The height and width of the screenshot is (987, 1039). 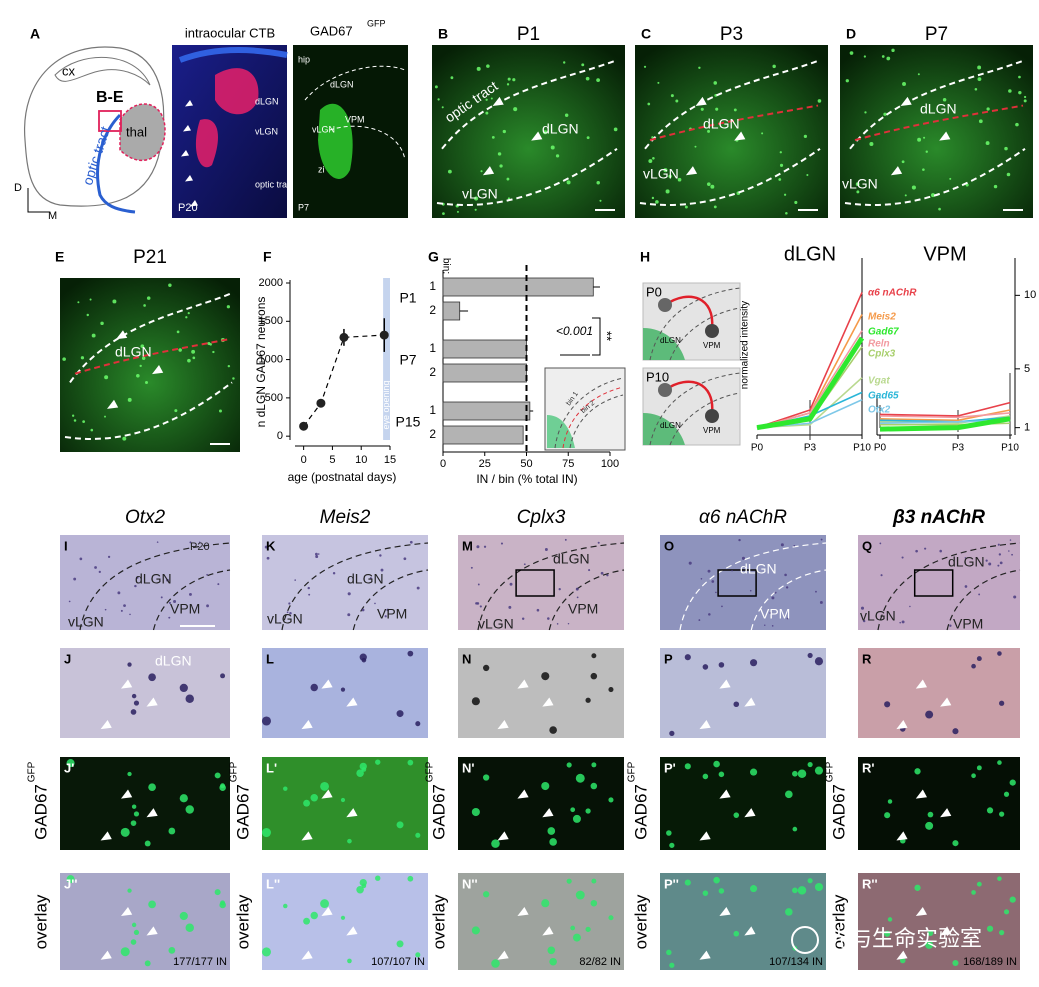 What do you see at coordinates (485, 464) in the screenshot?
I see `x-tick-label: 25` at bounding box center [485, 464].